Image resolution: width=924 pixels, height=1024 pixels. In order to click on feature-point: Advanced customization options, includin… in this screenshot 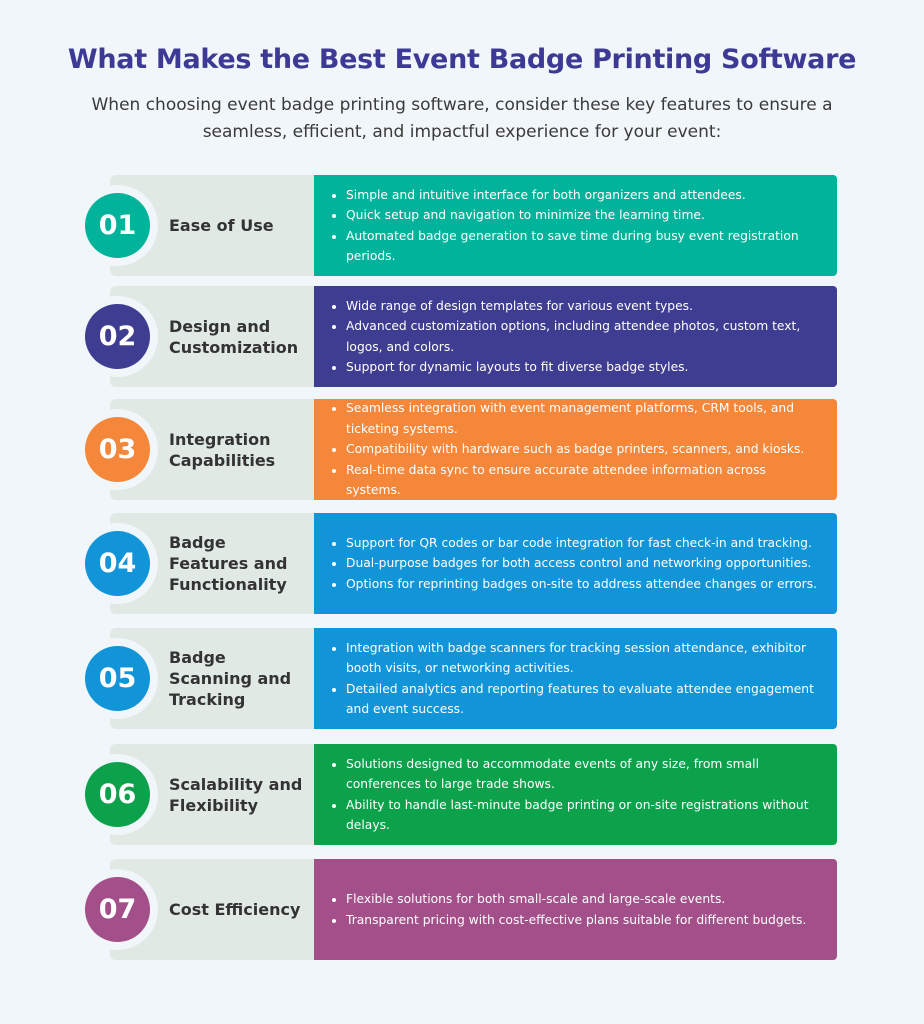, I will do `click(584, 336)`.